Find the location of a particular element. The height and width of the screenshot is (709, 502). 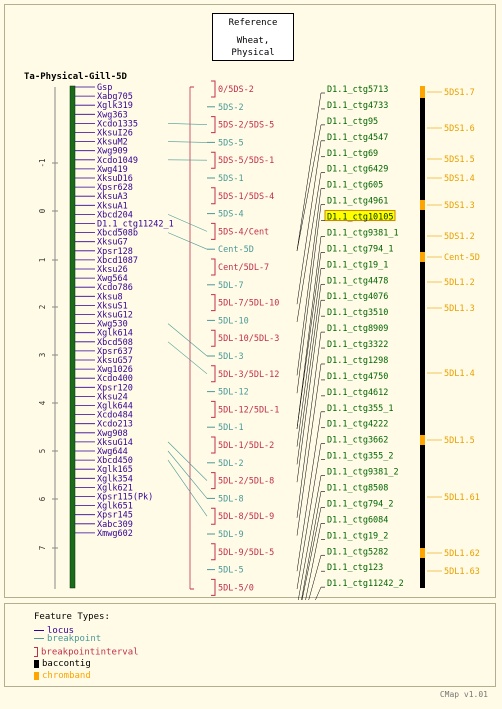

locus-label: XksuM2 is located at coordinates (112, 143).